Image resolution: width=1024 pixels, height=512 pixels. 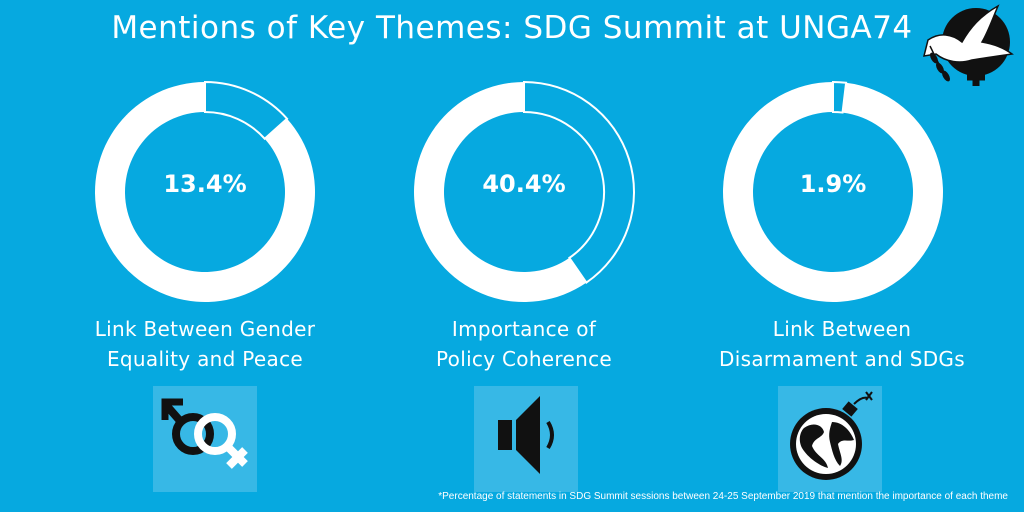 I want to click on donut-chart-gender-peace: 13.4%, so click(x=205, y=192).